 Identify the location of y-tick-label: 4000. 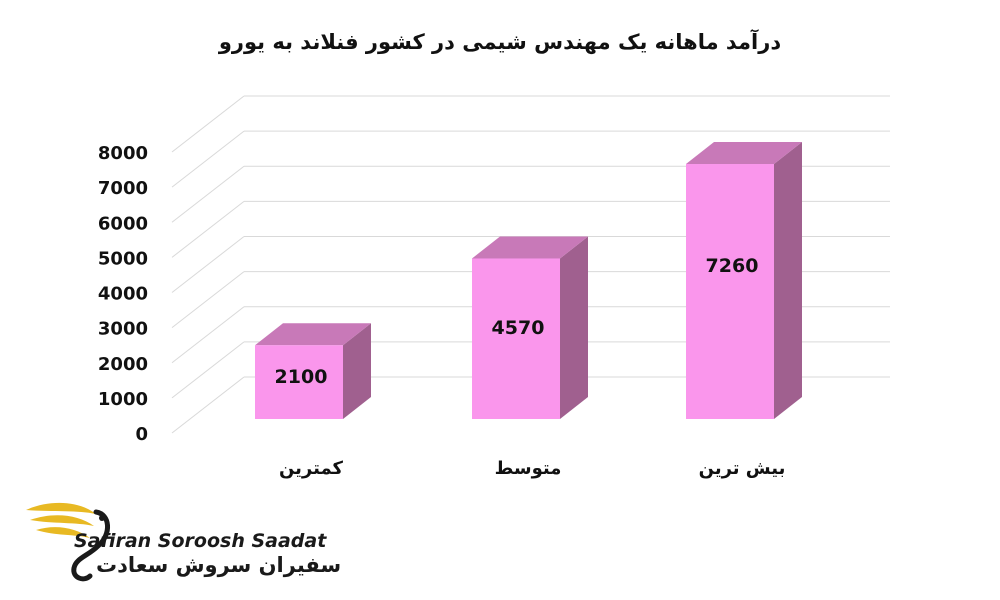
(123, 294).